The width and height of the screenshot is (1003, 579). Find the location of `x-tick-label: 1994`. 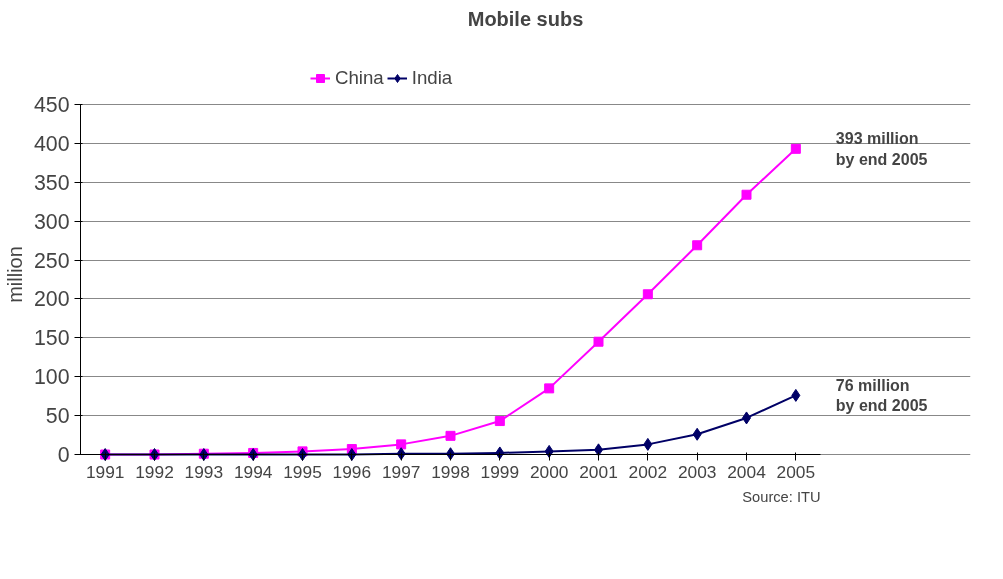

x-tick-label: 1994 is located at coordinates (253, 471).